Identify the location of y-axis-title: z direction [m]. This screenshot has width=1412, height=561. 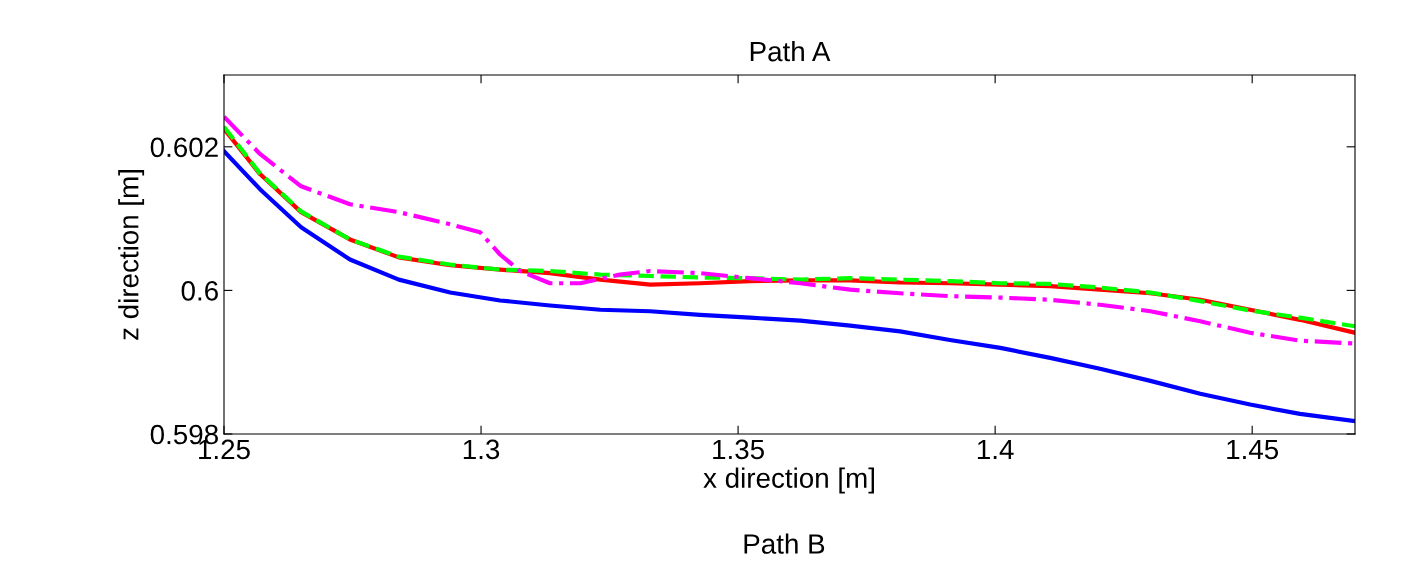
(131, 255).